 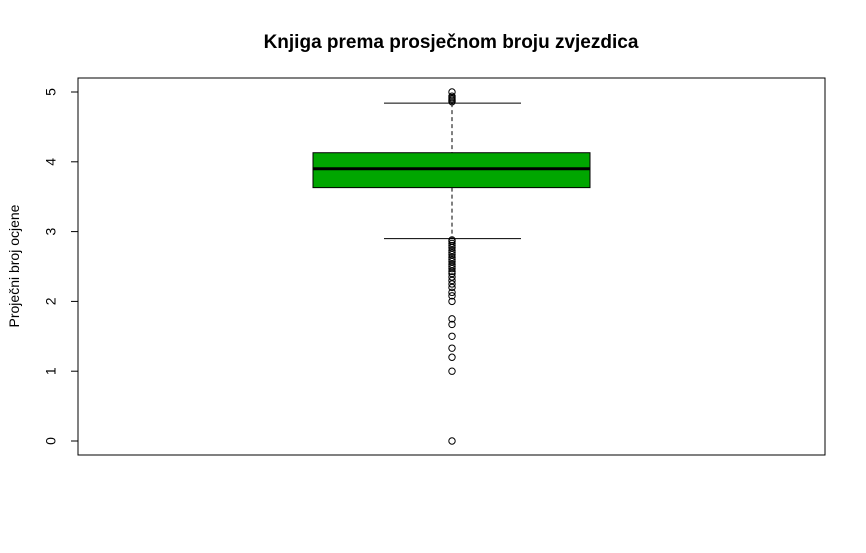 What do you see at coordinates (60, 266) in the screenshot?
I see `y-axis: 0 1 2 3 4 5` at bounding box center [60, 266].